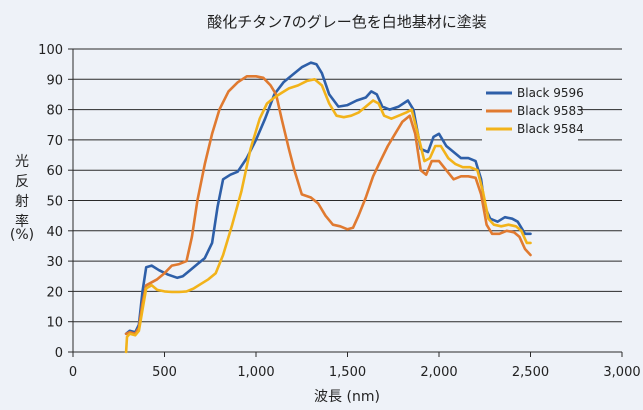 This screenshot has height=410, width=643. Describe the element at coordinates (54, 323) in the screenshot. I see `y-tick-label-1: 10` at that location.